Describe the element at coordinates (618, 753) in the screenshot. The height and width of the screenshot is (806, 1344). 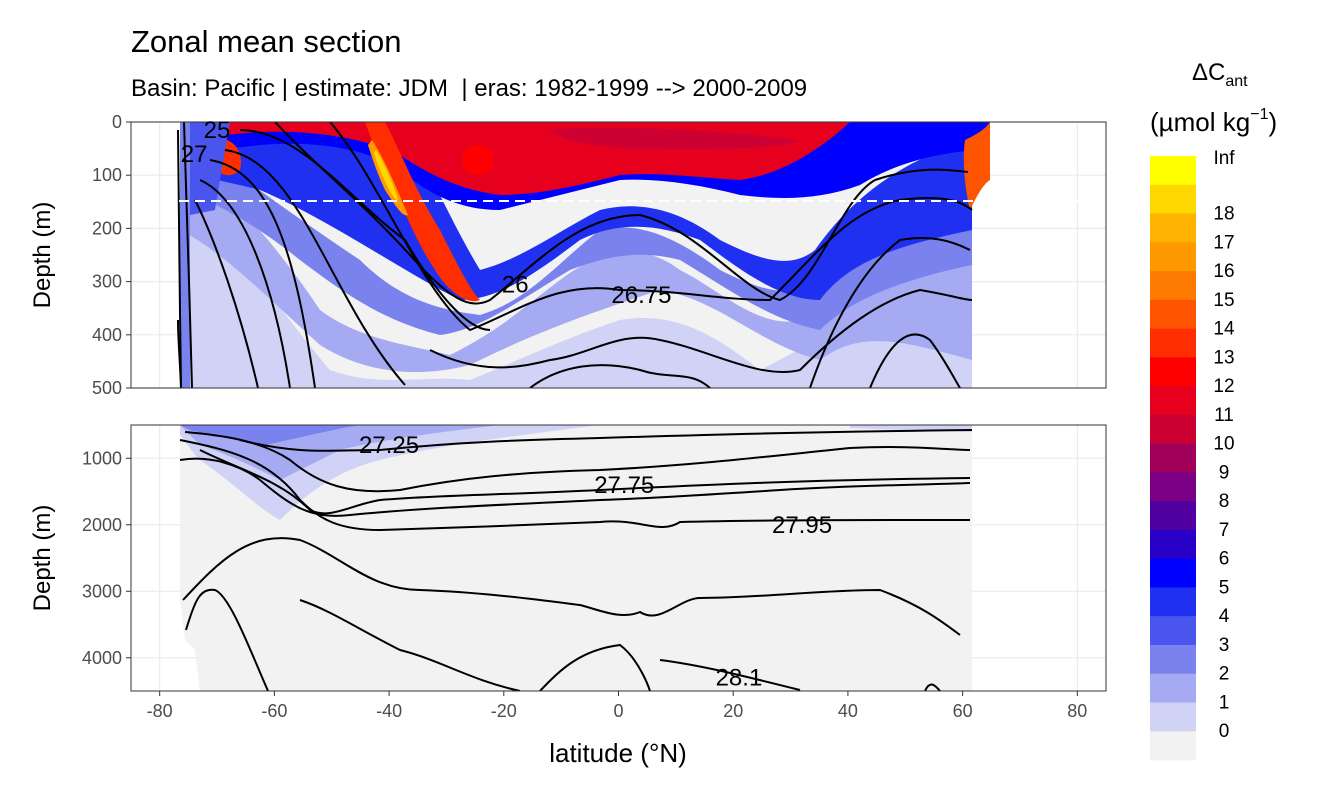
I see `x-axis-label: latitude (°N)` at that location.